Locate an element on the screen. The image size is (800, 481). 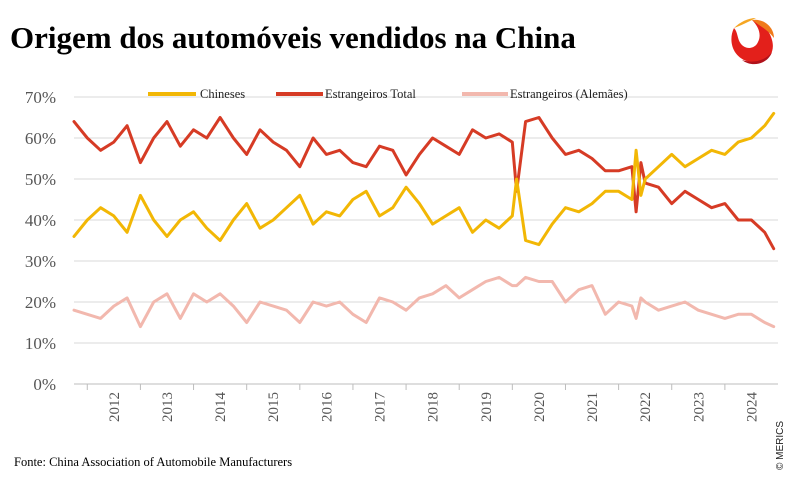
legend-label: Estrangeiros Total is located at coordinates (370, 94).